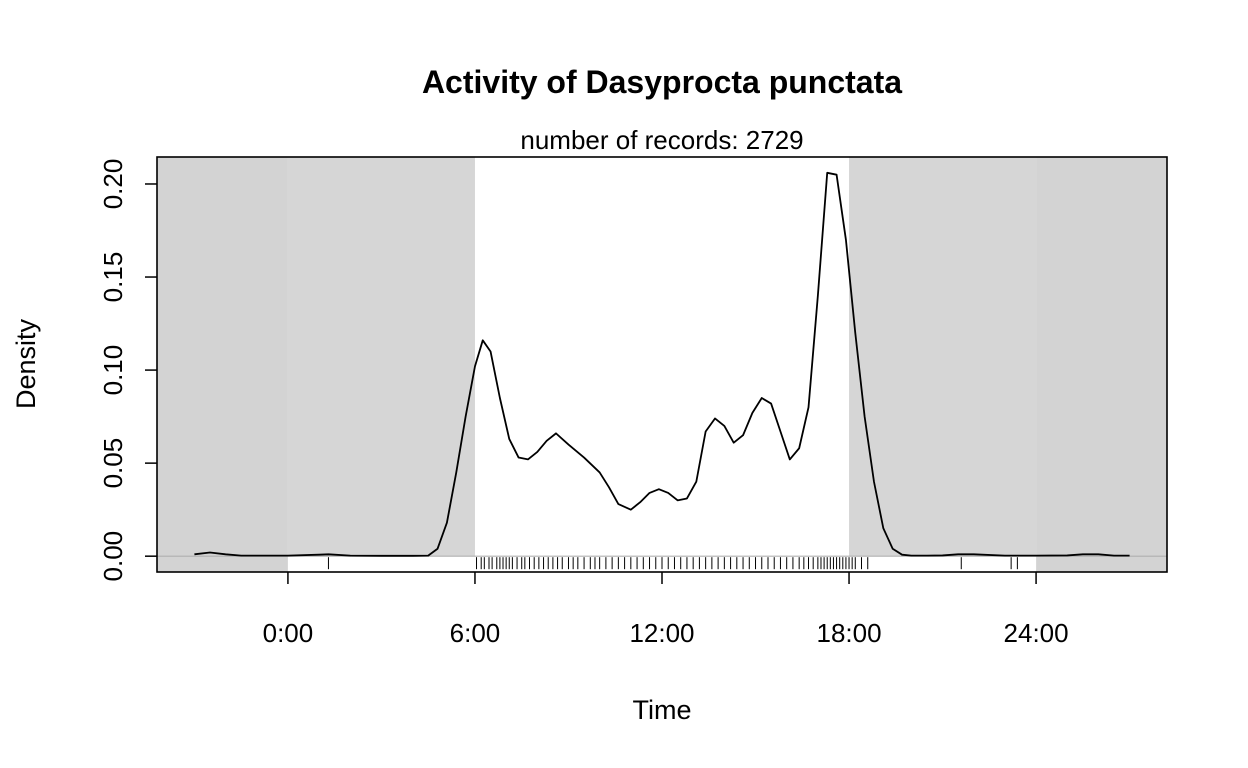  Describe the element at coordinates (113, 370) in the screenshot. I see `y-tick-label: 0.10` at that location.